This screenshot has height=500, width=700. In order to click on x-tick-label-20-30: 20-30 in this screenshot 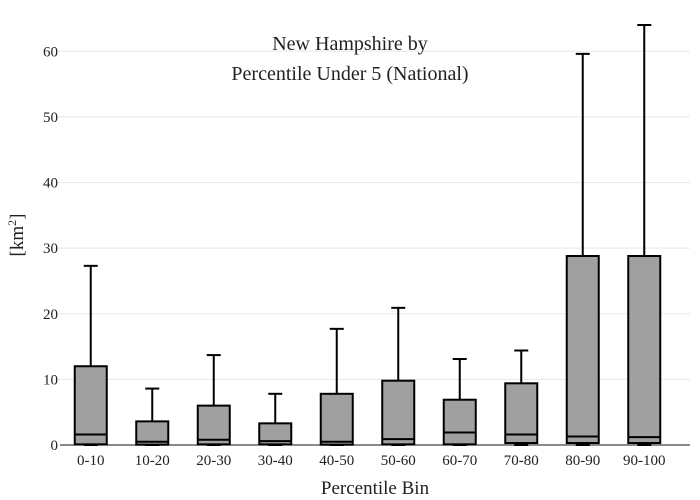, I will do `click(213, 461)`.